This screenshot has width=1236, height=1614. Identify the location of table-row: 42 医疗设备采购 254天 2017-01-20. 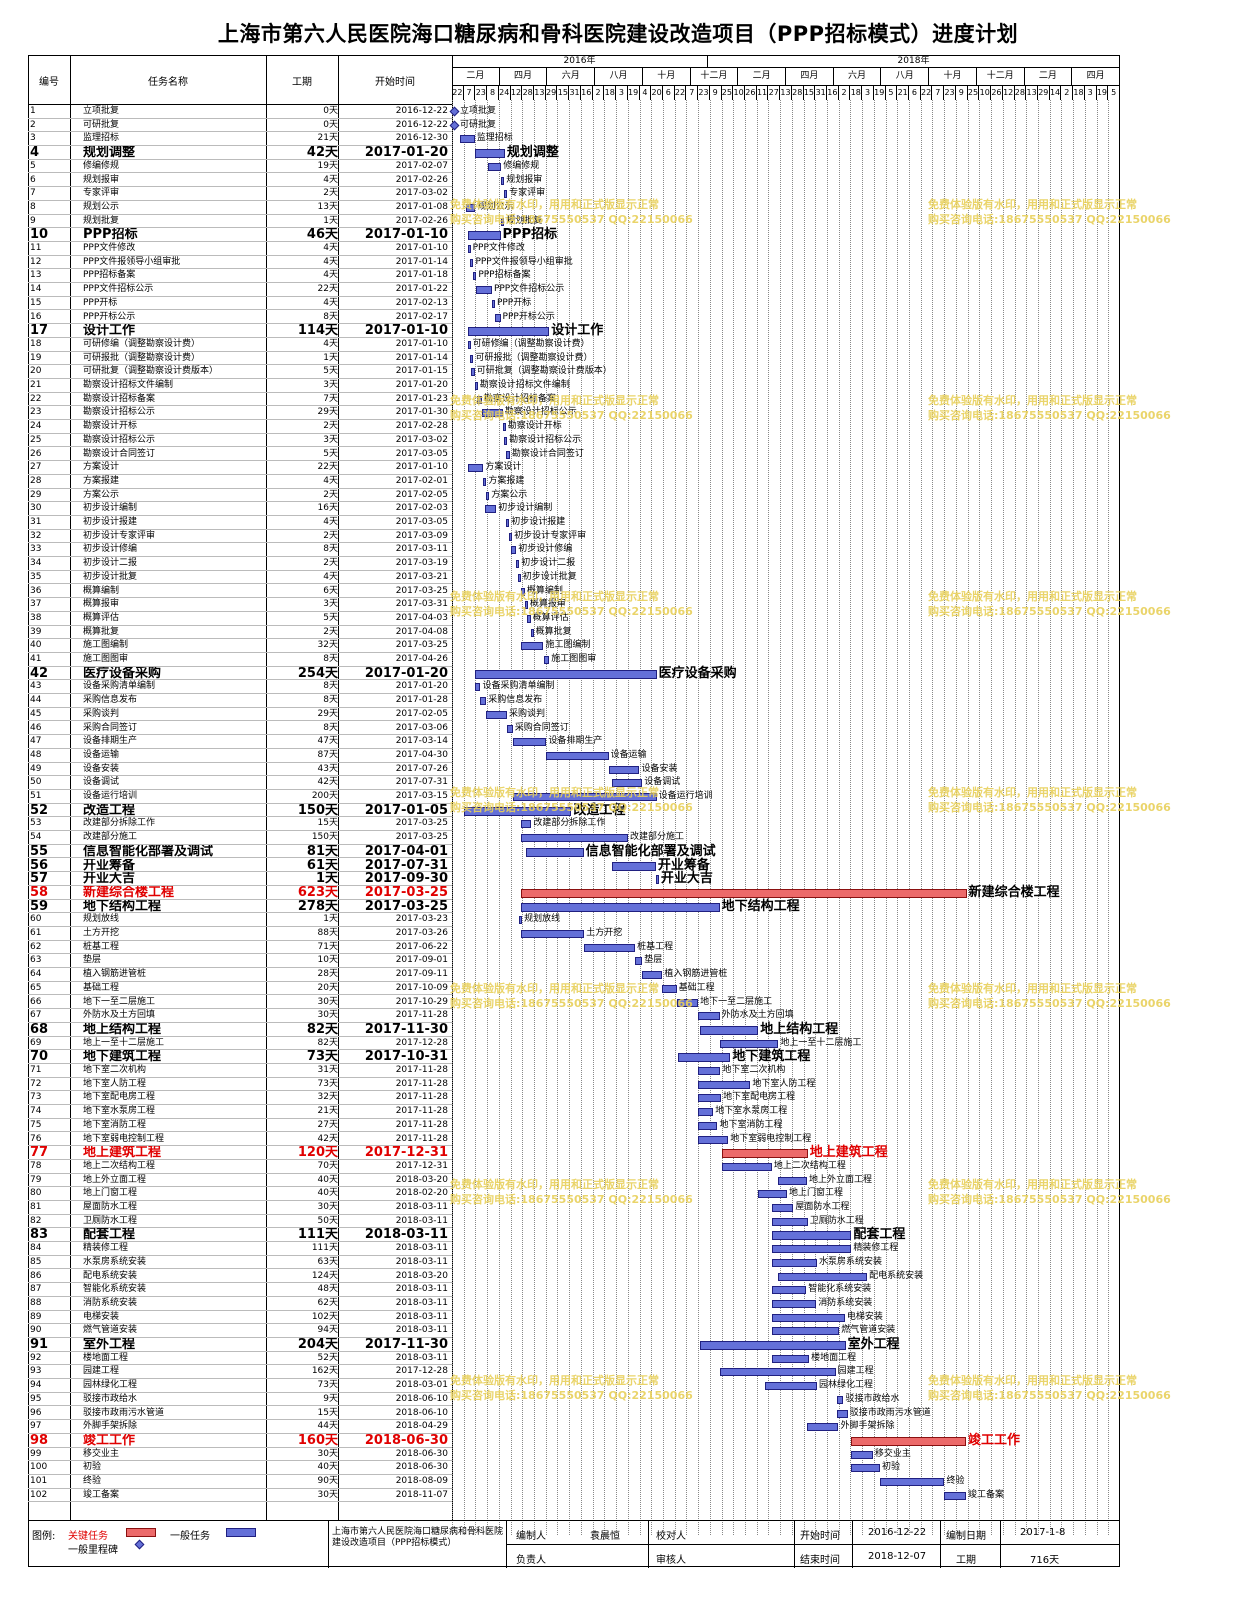
(240, 674).